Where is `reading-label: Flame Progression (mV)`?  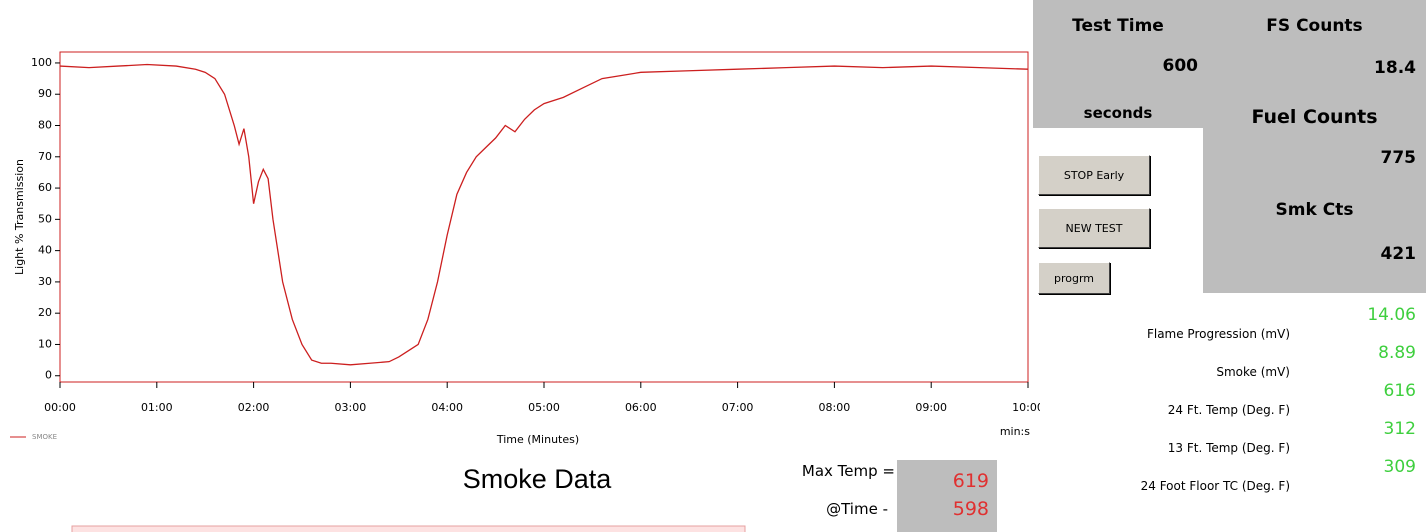
reading-label: Flame Progression (mV) is located at coordinates (1218, 334).